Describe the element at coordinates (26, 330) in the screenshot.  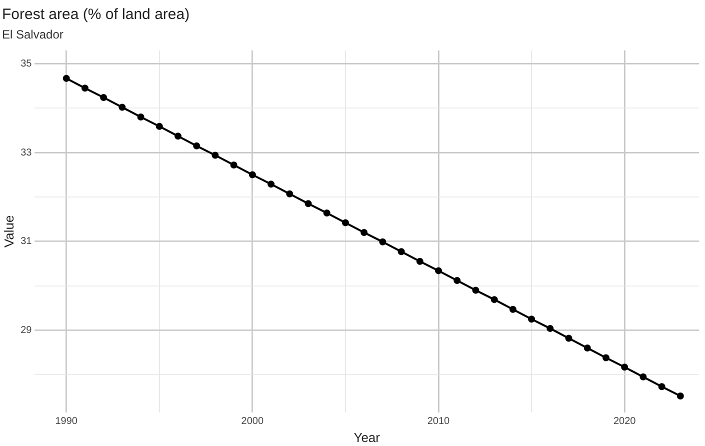
I see `y-tick-label: 29` at that location.